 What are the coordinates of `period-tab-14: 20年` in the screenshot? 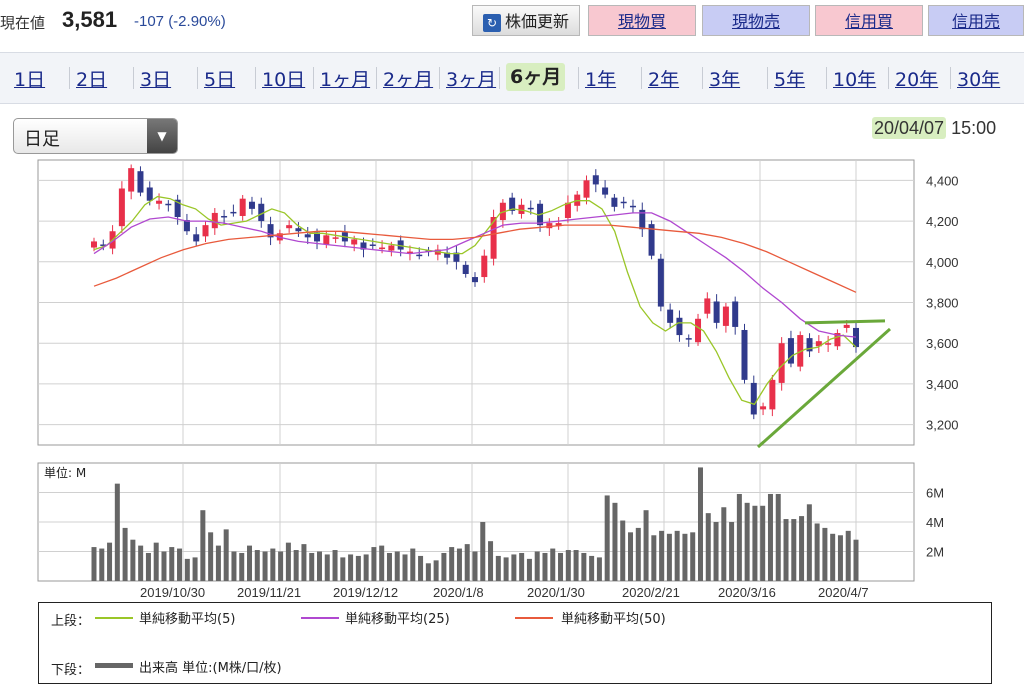 It's located at (917, 80).